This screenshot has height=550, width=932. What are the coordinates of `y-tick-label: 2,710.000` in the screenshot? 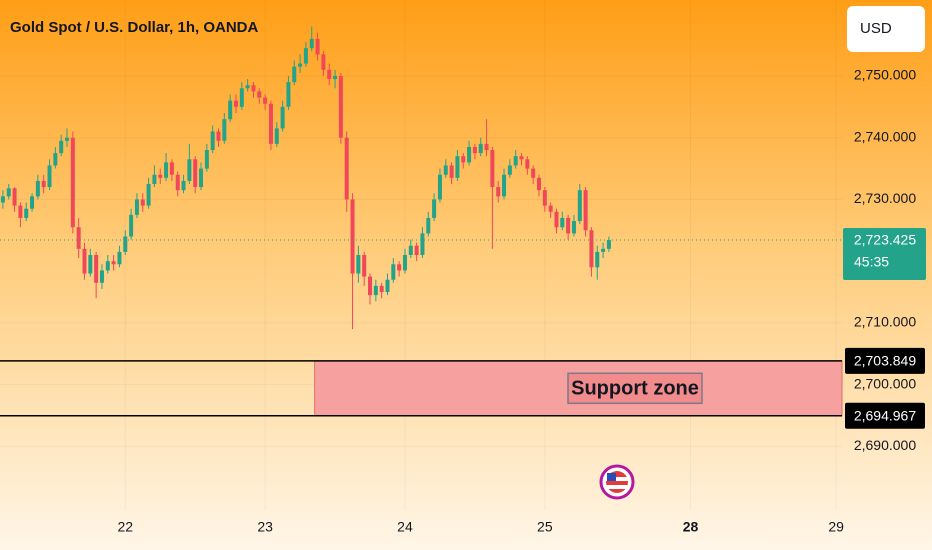 It's located at (885, 322).